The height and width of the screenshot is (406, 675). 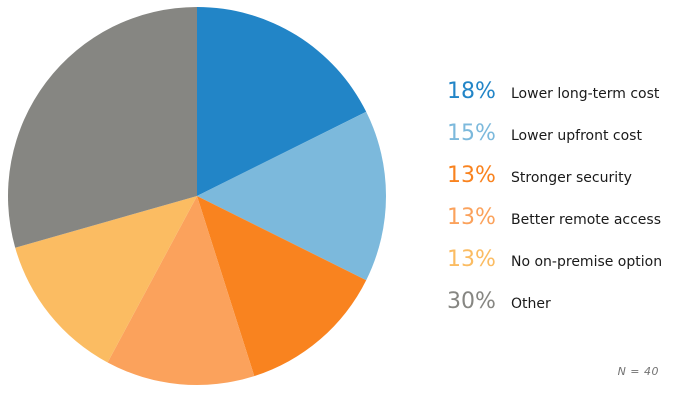 What do you see at coordinates (585, 94) in the screenshot?
I see `legend-label: Lower long-term cost` at bounding box center [585, 94].